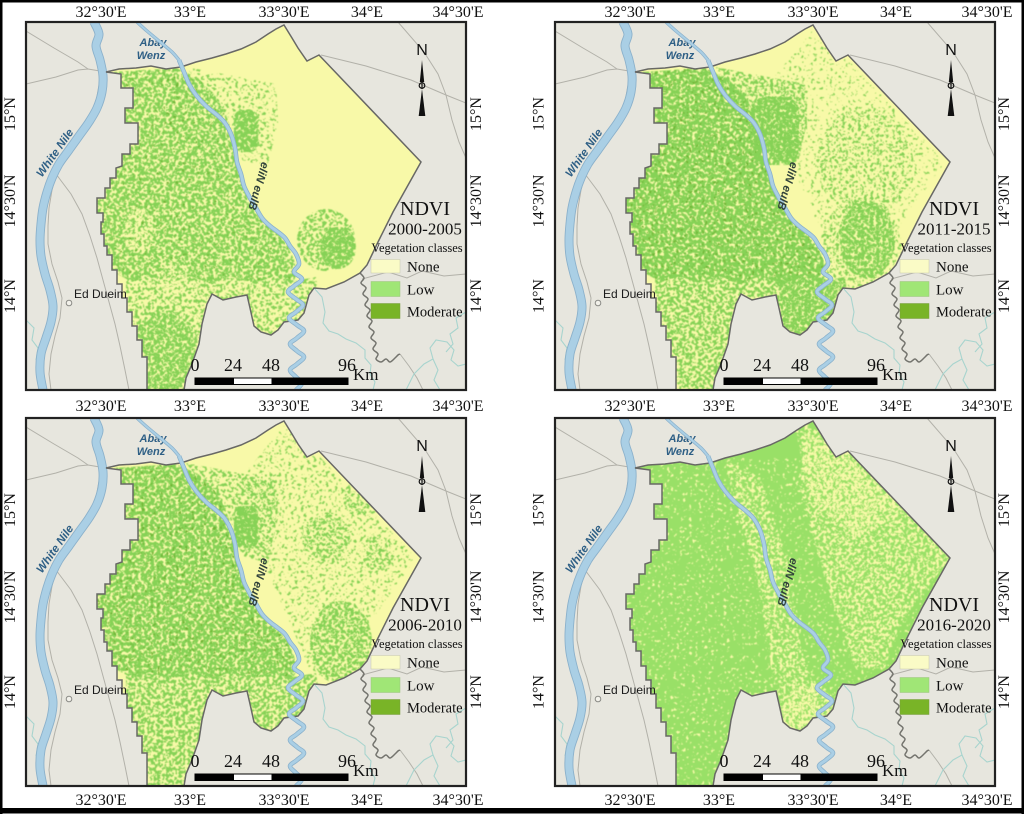  Describe the element at coordinates (425, 229) in the screenshot. I see `svg-text: 2000-2005` at that location.